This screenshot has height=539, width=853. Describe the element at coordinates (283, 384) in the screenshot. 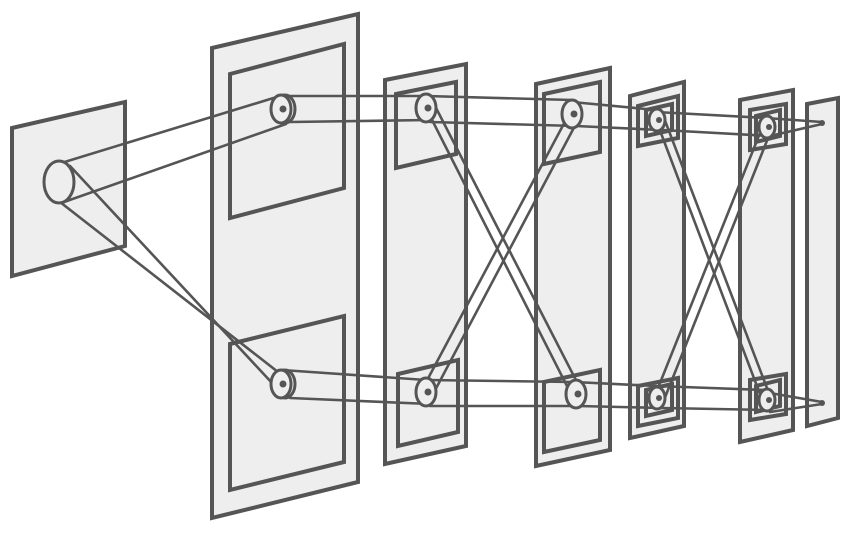

I see `l1-bottom-node-dot` at that location.